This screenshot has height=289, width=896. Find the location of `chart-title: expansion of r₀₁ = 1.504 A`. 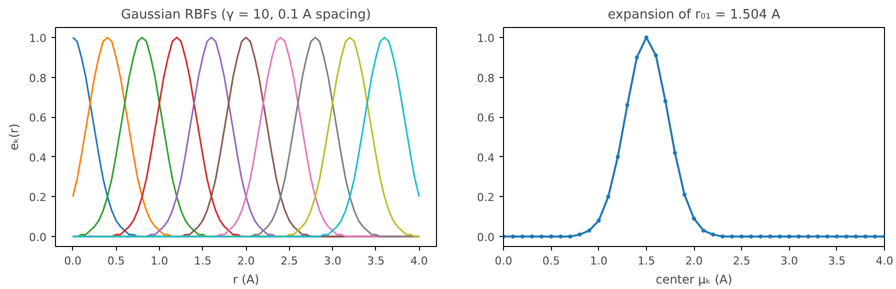

chart-title: expansion of r₀₁ = 1.504 A is located at coordinates (694, 15).